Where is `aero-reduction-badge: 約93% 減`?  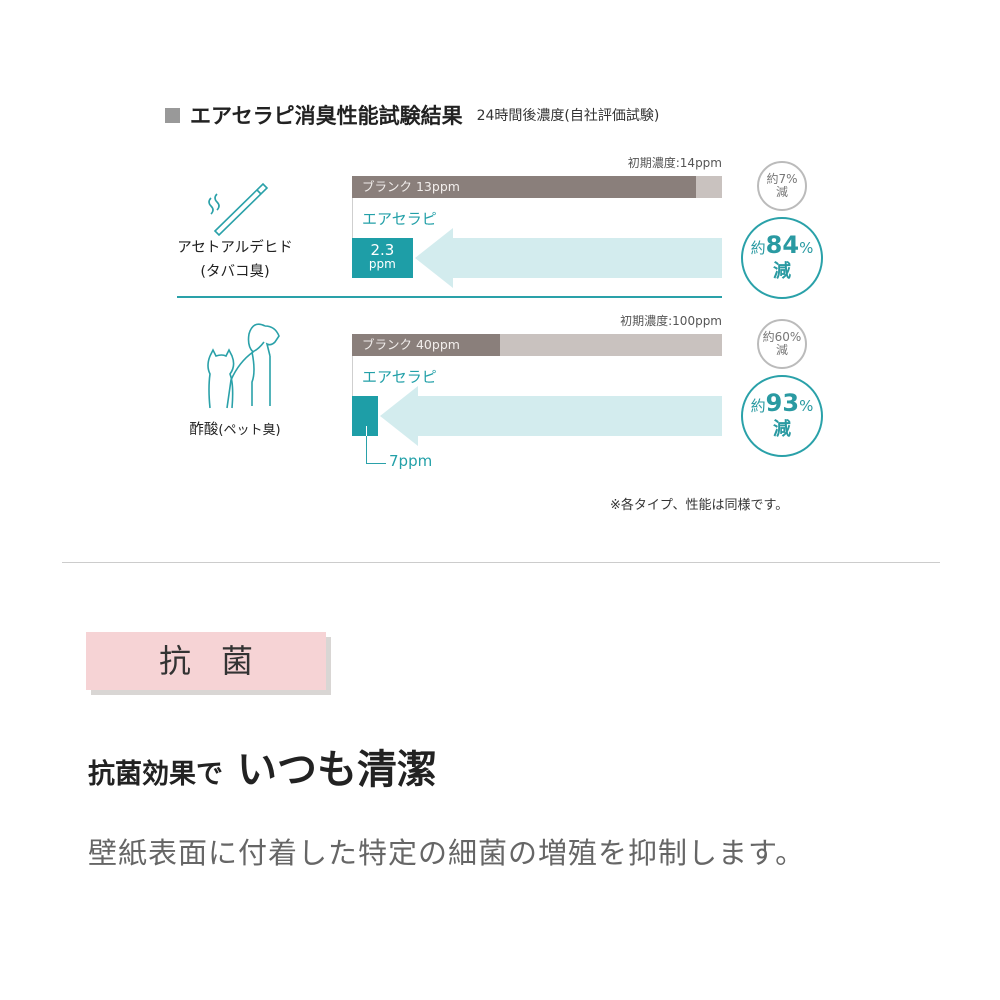
aero-reduction-badge: 約93% 減 is located at coordinates (782, 416).